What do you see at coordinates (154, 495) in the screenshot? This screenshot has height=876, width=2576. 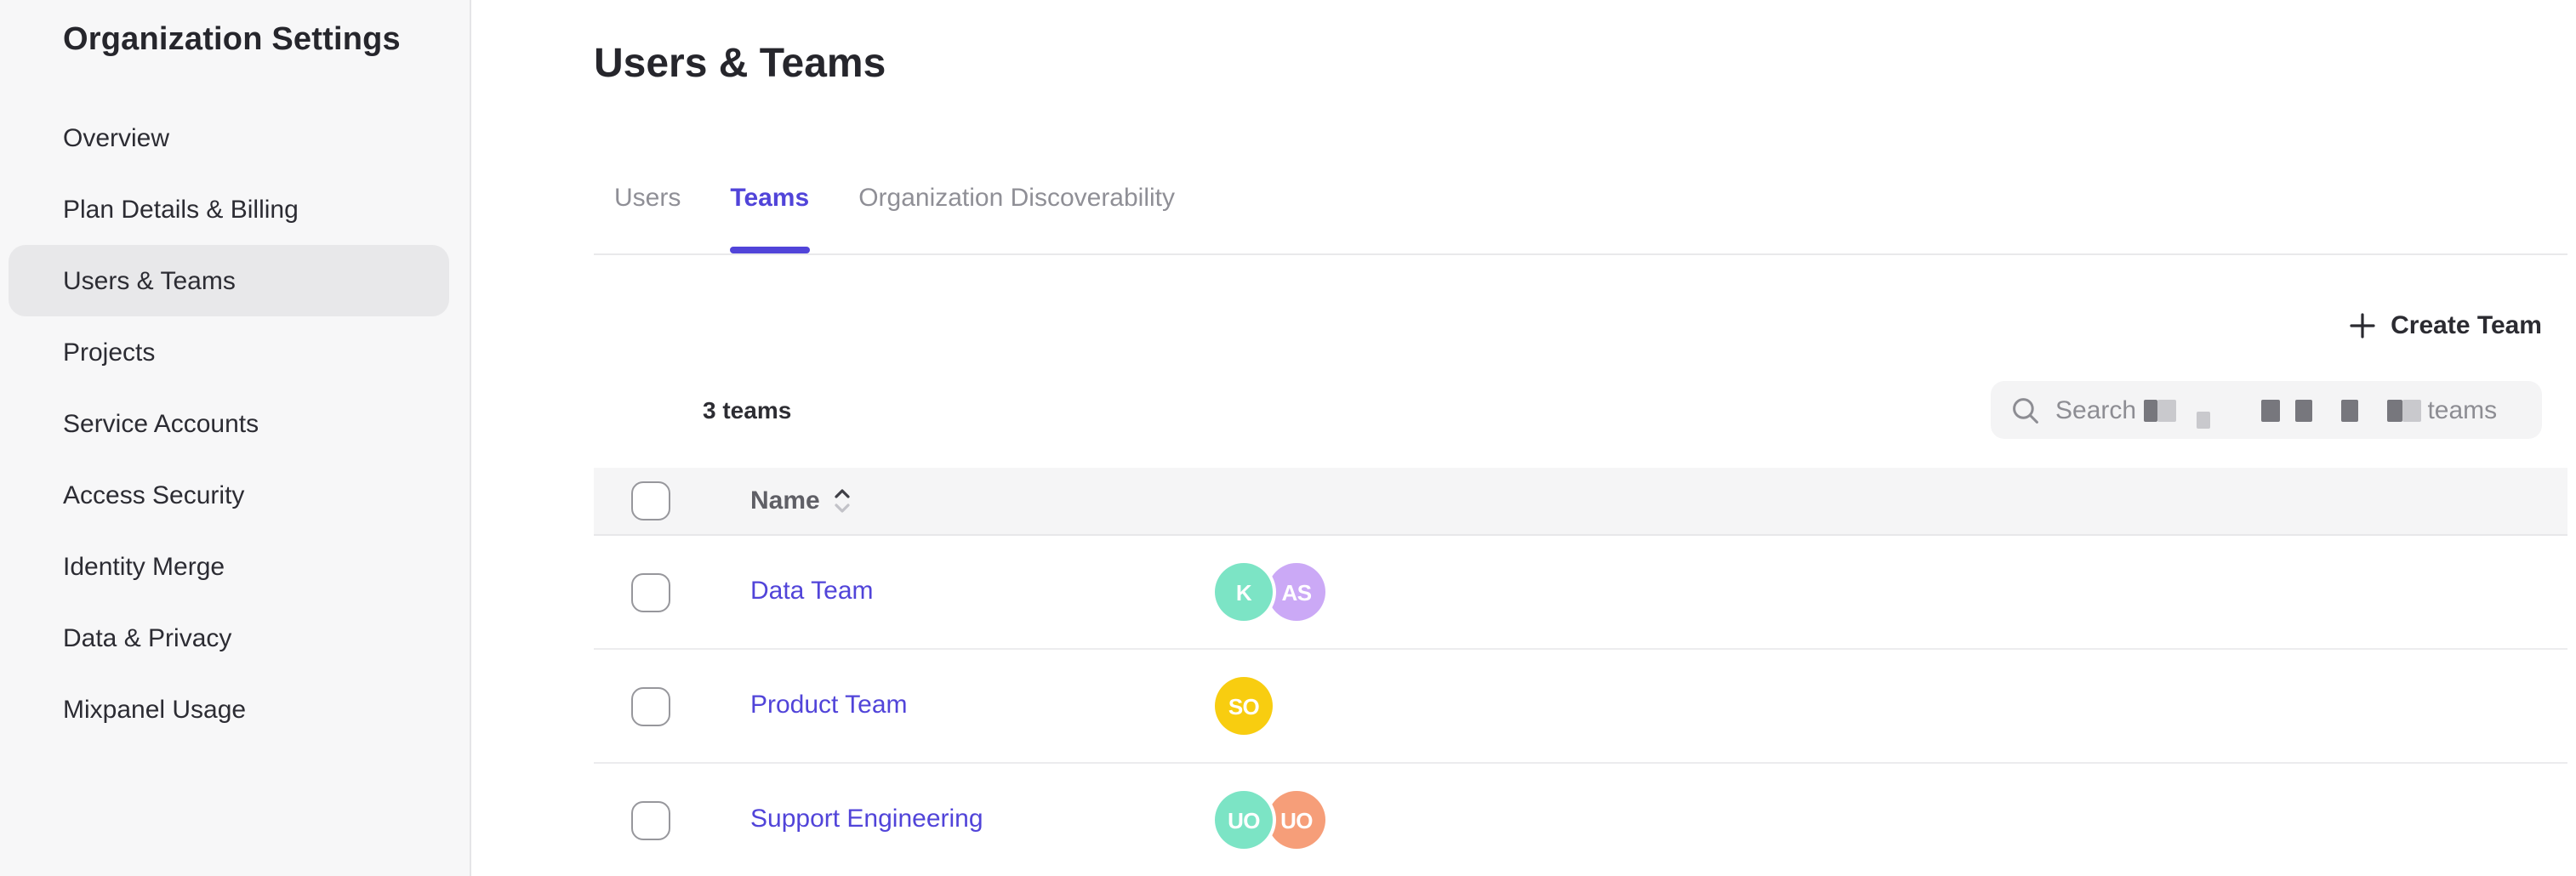 I see `sidebar-item-label: Access Security` at bounding box center [154, 495].